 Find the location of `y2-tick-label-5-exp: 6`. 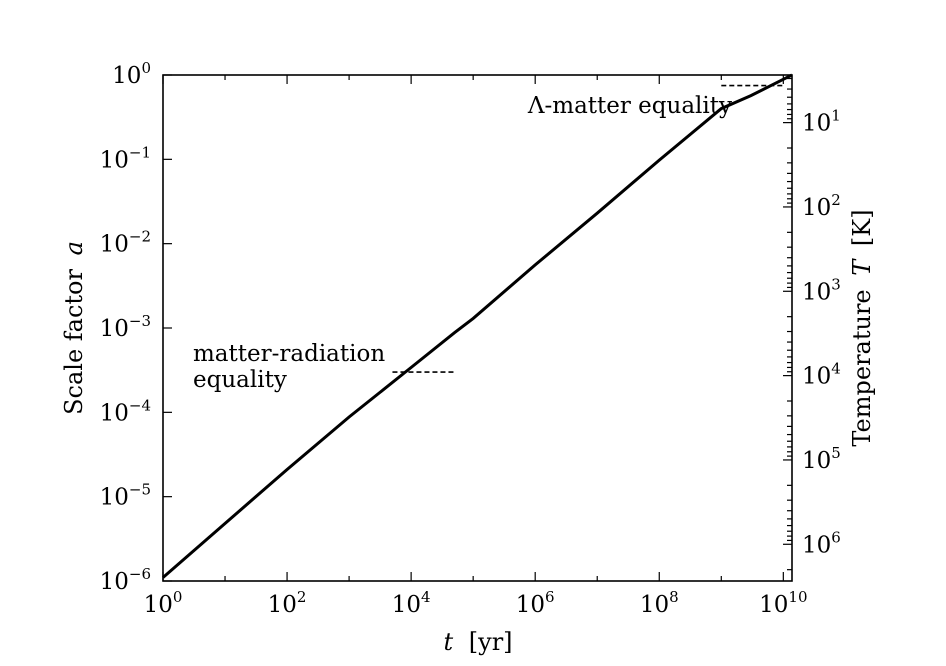

y2-tick-label-5-exp: 6 is located at coordinates (836, 537).